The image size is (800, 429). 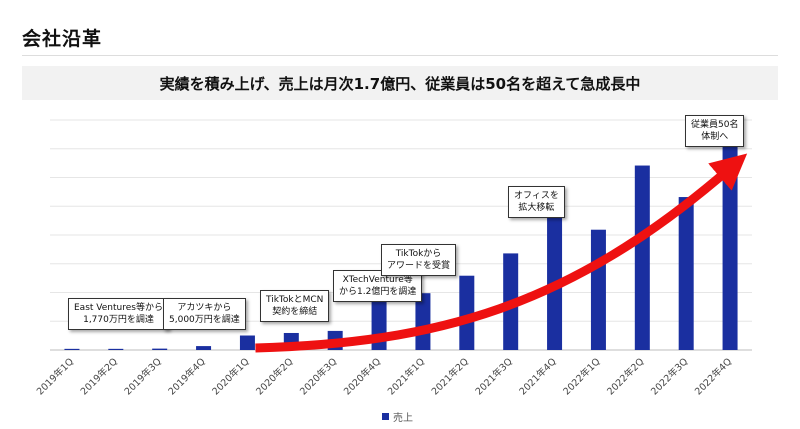 I want to click on x-tick-label: 2020年1Q, so click(x=231, y=377).